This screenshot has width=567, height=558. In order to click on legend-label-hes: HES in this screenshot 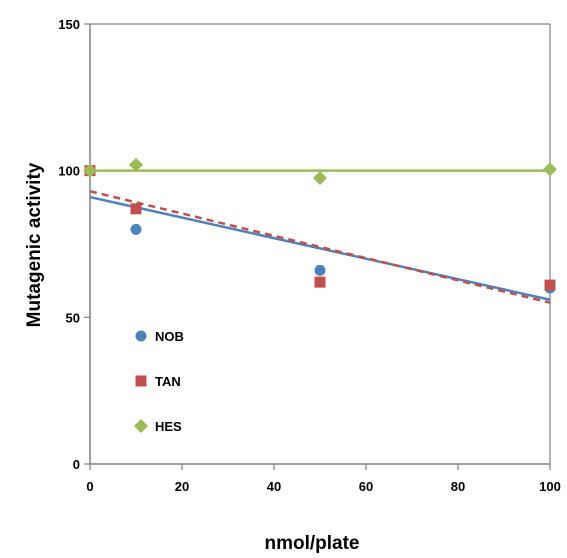, I will do `click(168, 426)`.